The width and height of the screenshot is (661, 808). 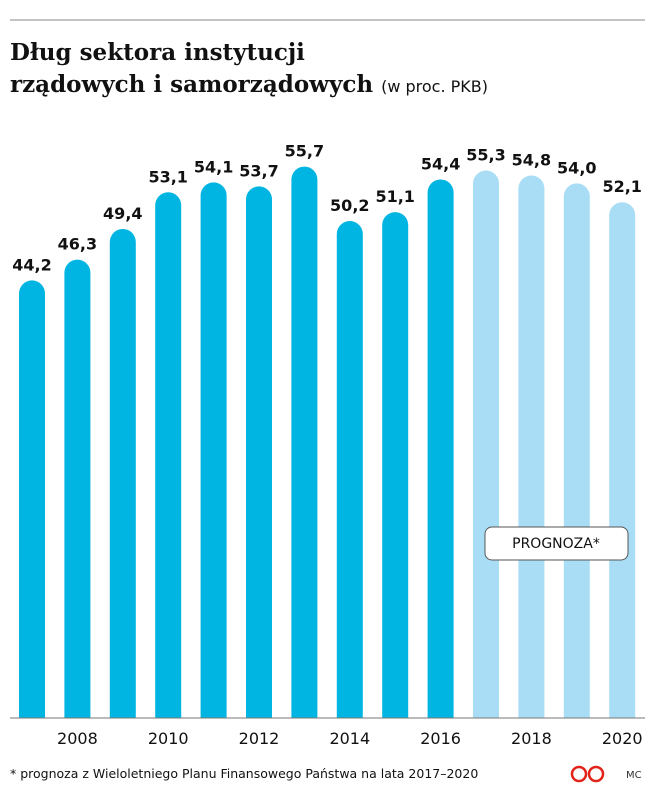 I want to click on value-label: 53,7, so click(x=258, y=170).